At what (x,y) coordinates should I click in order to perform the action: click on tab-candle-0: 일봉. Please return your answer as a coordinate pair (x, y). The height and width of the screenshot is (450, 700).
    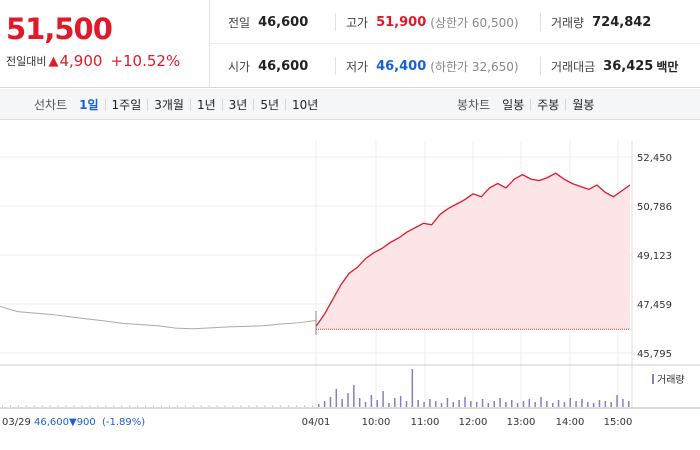
    Looking at the image, I should click on (513, 104).